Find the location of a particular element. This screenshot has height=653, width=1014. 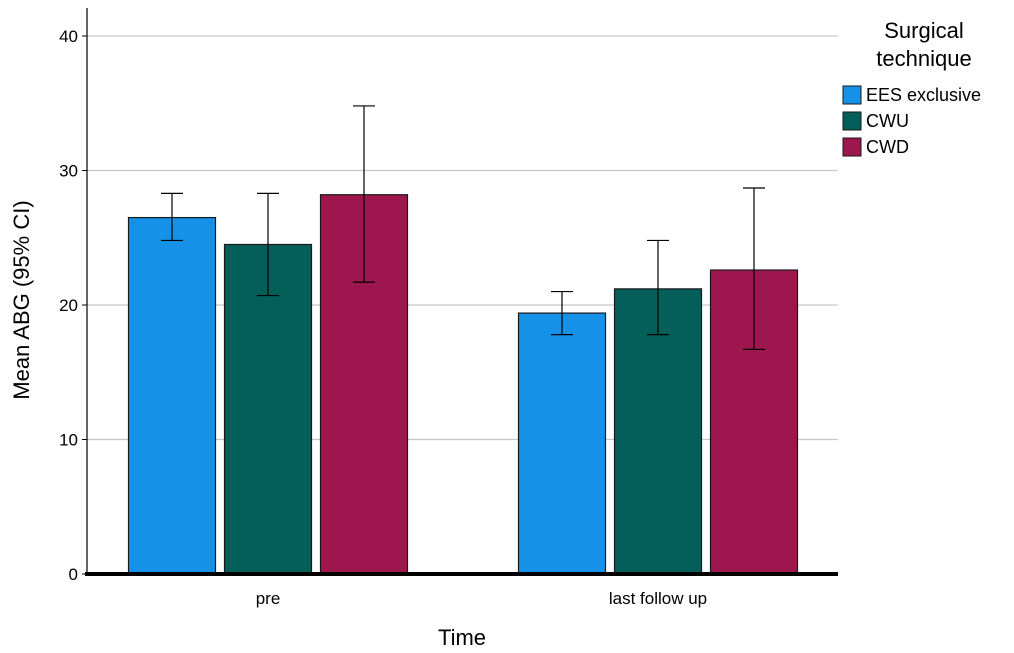

legend-label: CWD is located at coordinates (887, 147).